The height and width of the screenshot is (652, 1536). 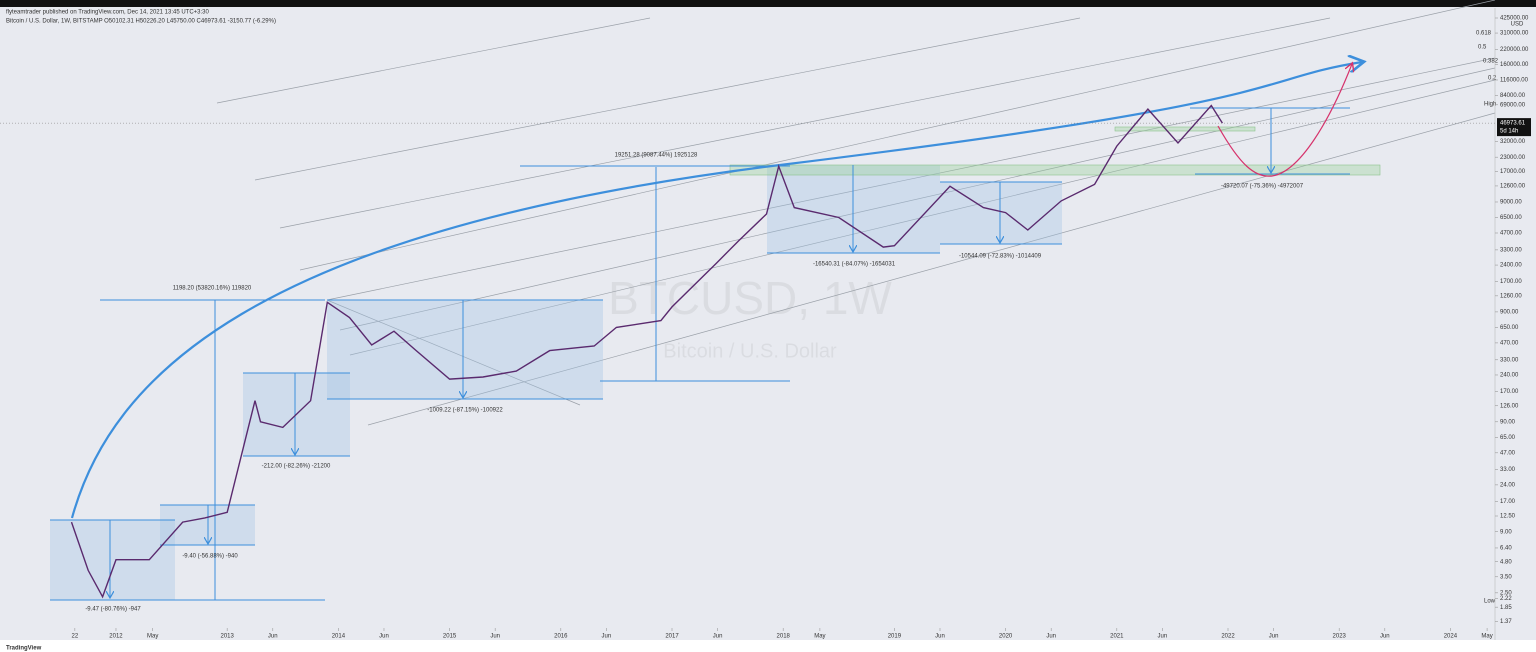 What do you see at coordinates (750, 351) in the screenshot?
I see `watermark-subtitle: Bitcoin / U.S. Dollar` at bounding box center [750, 351].